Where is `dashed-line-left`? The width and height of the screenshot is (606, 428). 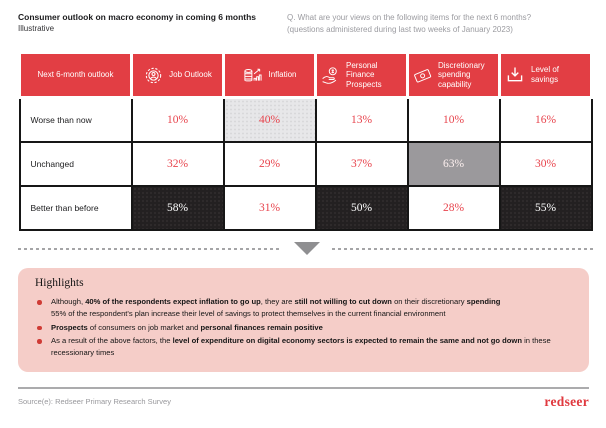 dashed-line-left is located at coordinates (150, 248).